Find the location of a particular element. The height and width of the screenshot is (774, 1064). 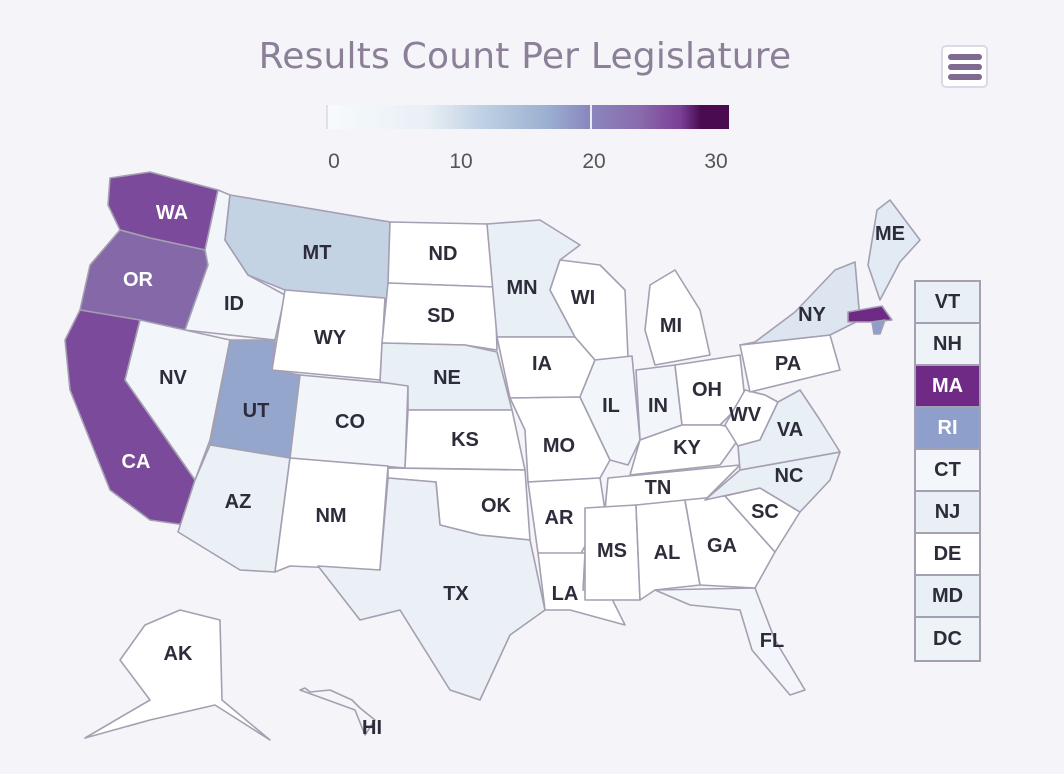

state-label-nv: NV is located at coordinates (173, 378).